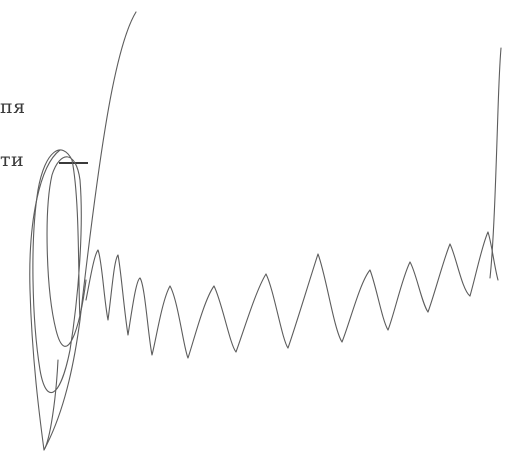 The height and width of the screenshot is (463, 505). Describe the element at coordinates (12, 160) in the screenshot. I see `text-line-fragment: ти` at that location.